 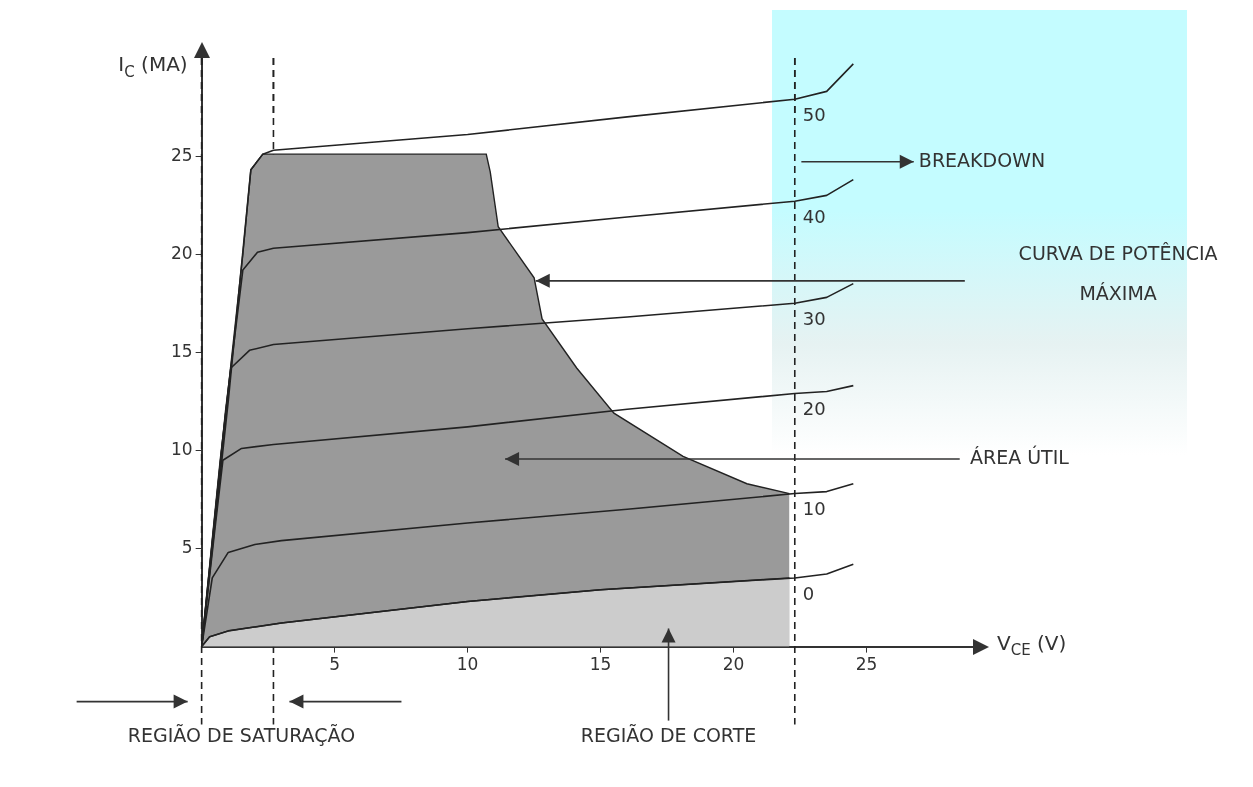 I want to click on text: REGIÃO DE CORTE, so click(x=668, y=734).